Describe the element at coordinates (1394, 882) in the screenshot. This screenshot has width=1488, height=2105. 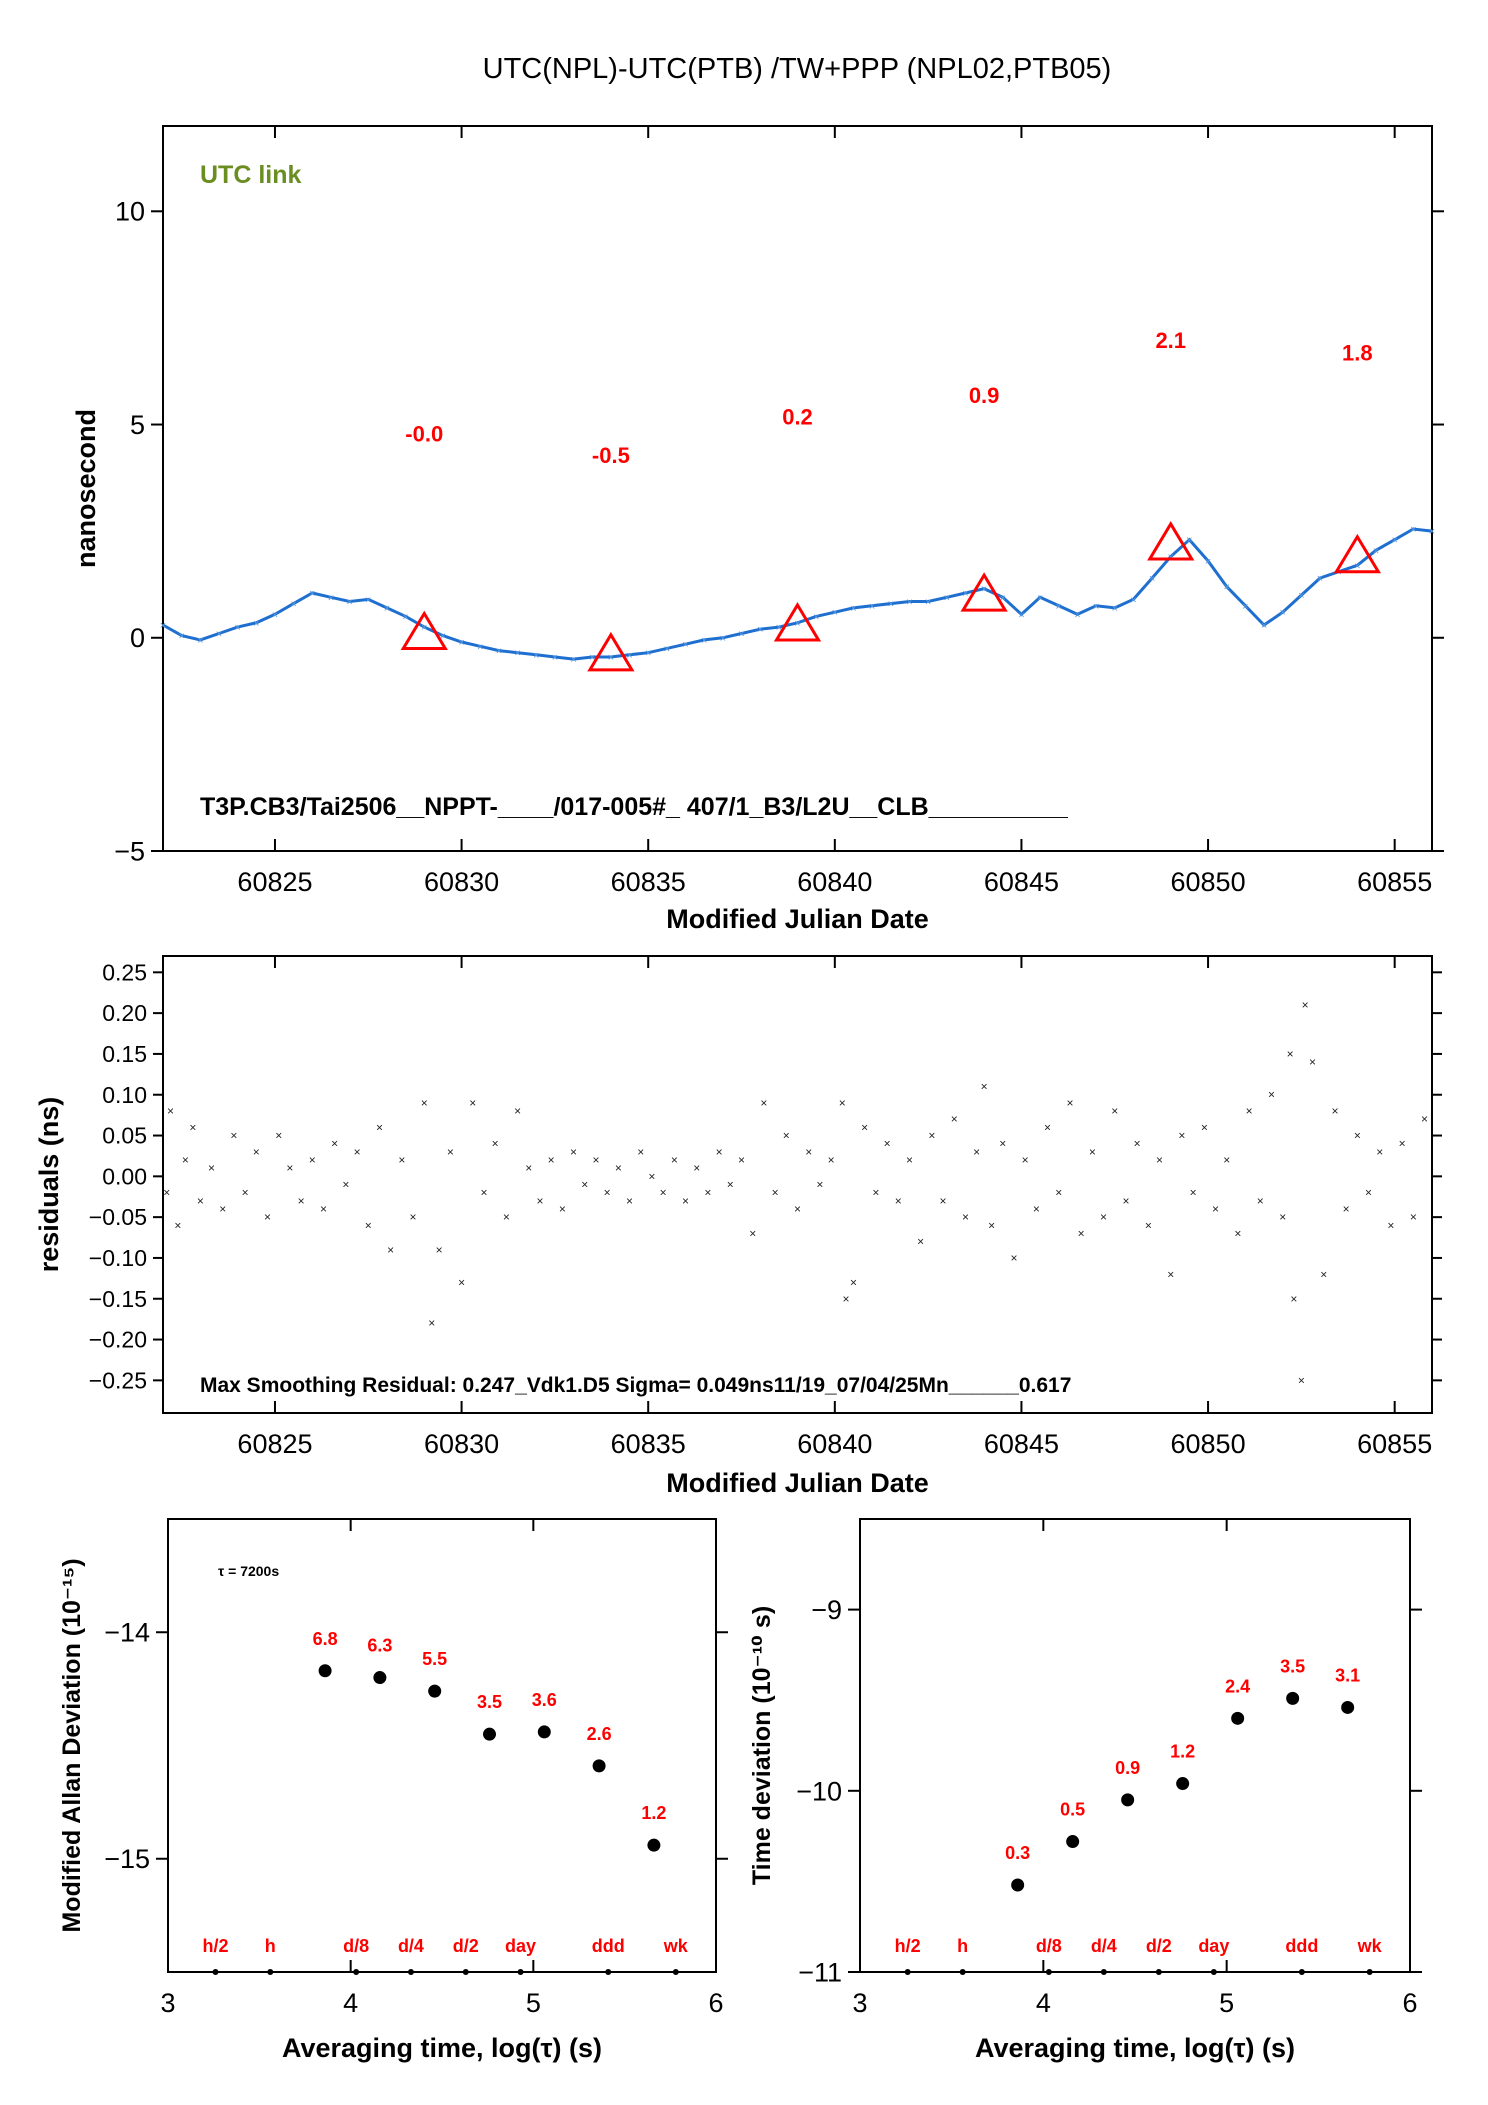
I see `x-tick-label: 60855` at that location.